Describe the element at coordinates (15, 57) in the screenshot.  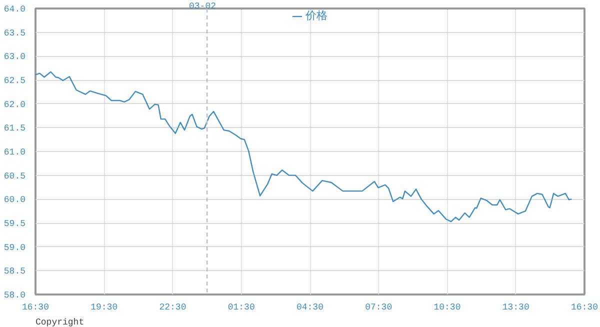
I see `y-tick-label: 63.0` at that location.